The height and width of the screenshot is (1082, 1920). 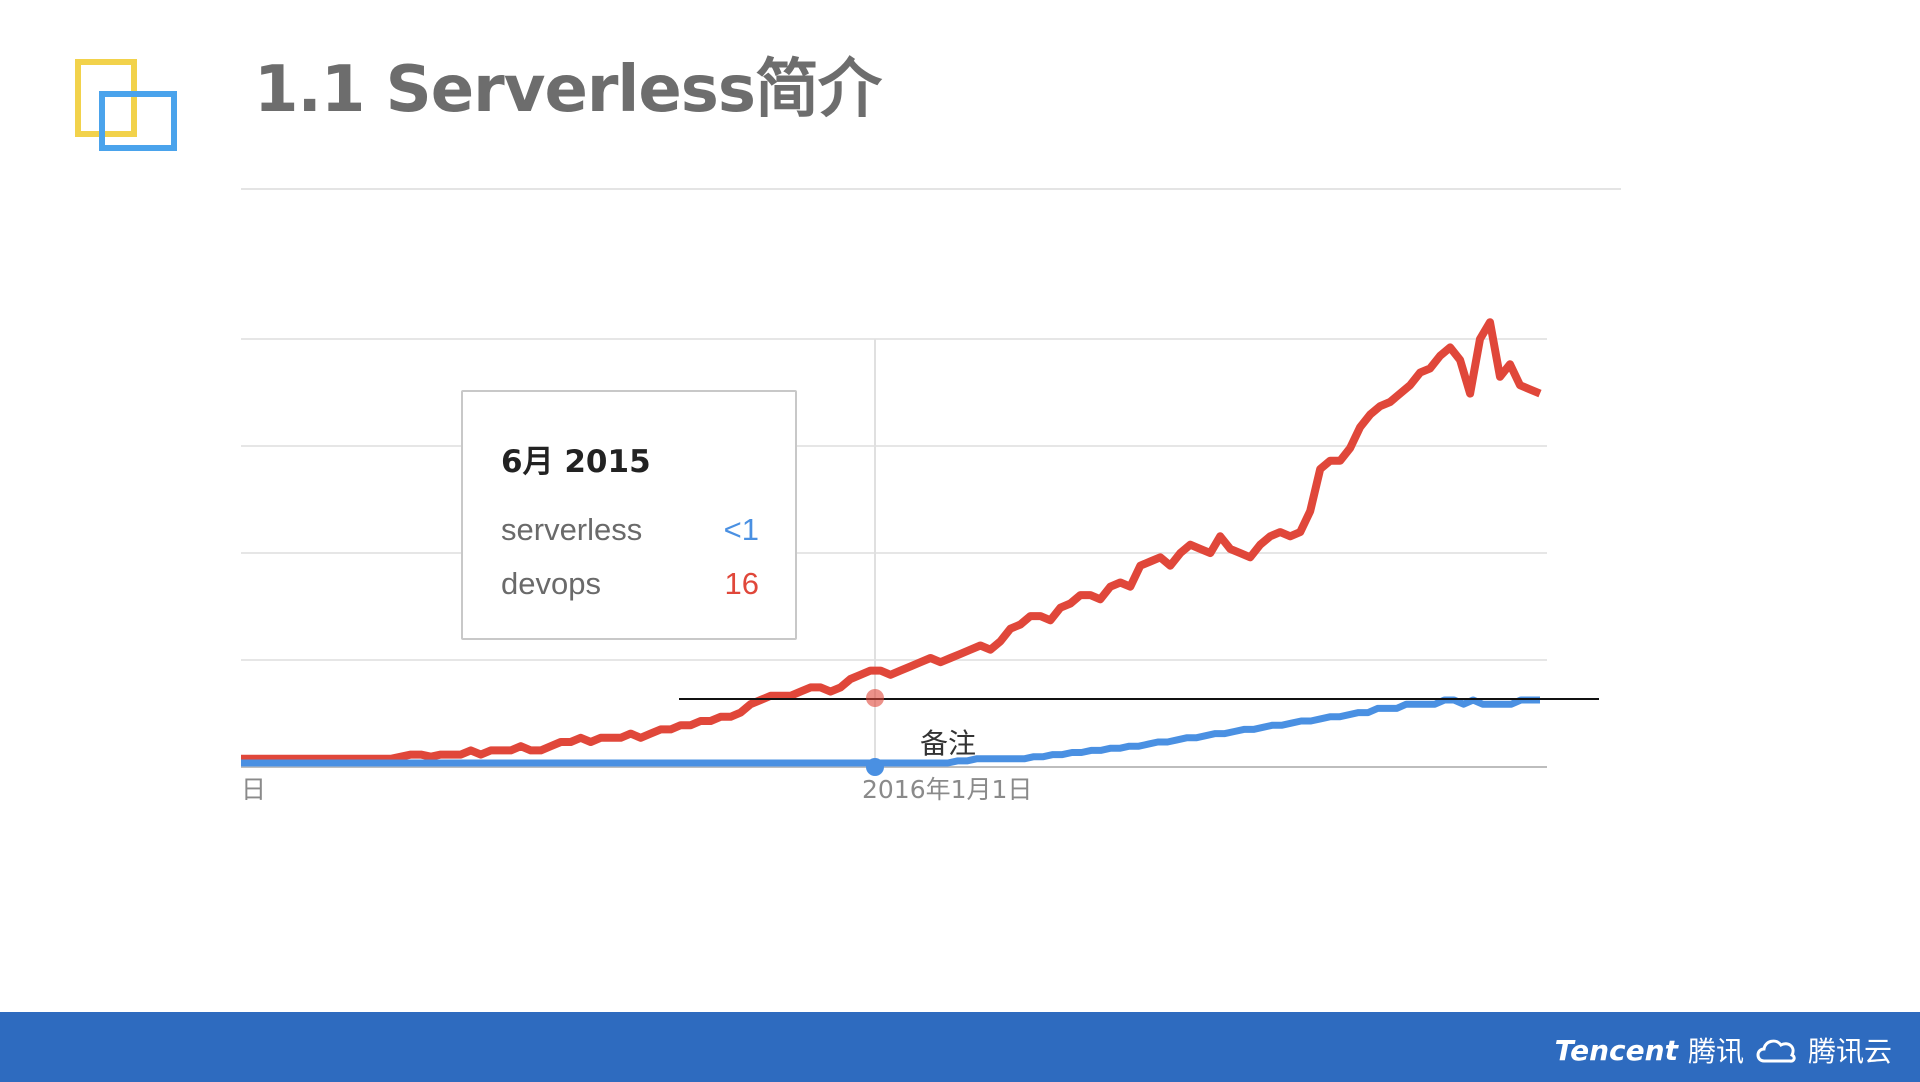 What do you see at coordinates (875, 767) in the screenshot?
I see `hover-point-serverless` at bounding box center [875, 767].